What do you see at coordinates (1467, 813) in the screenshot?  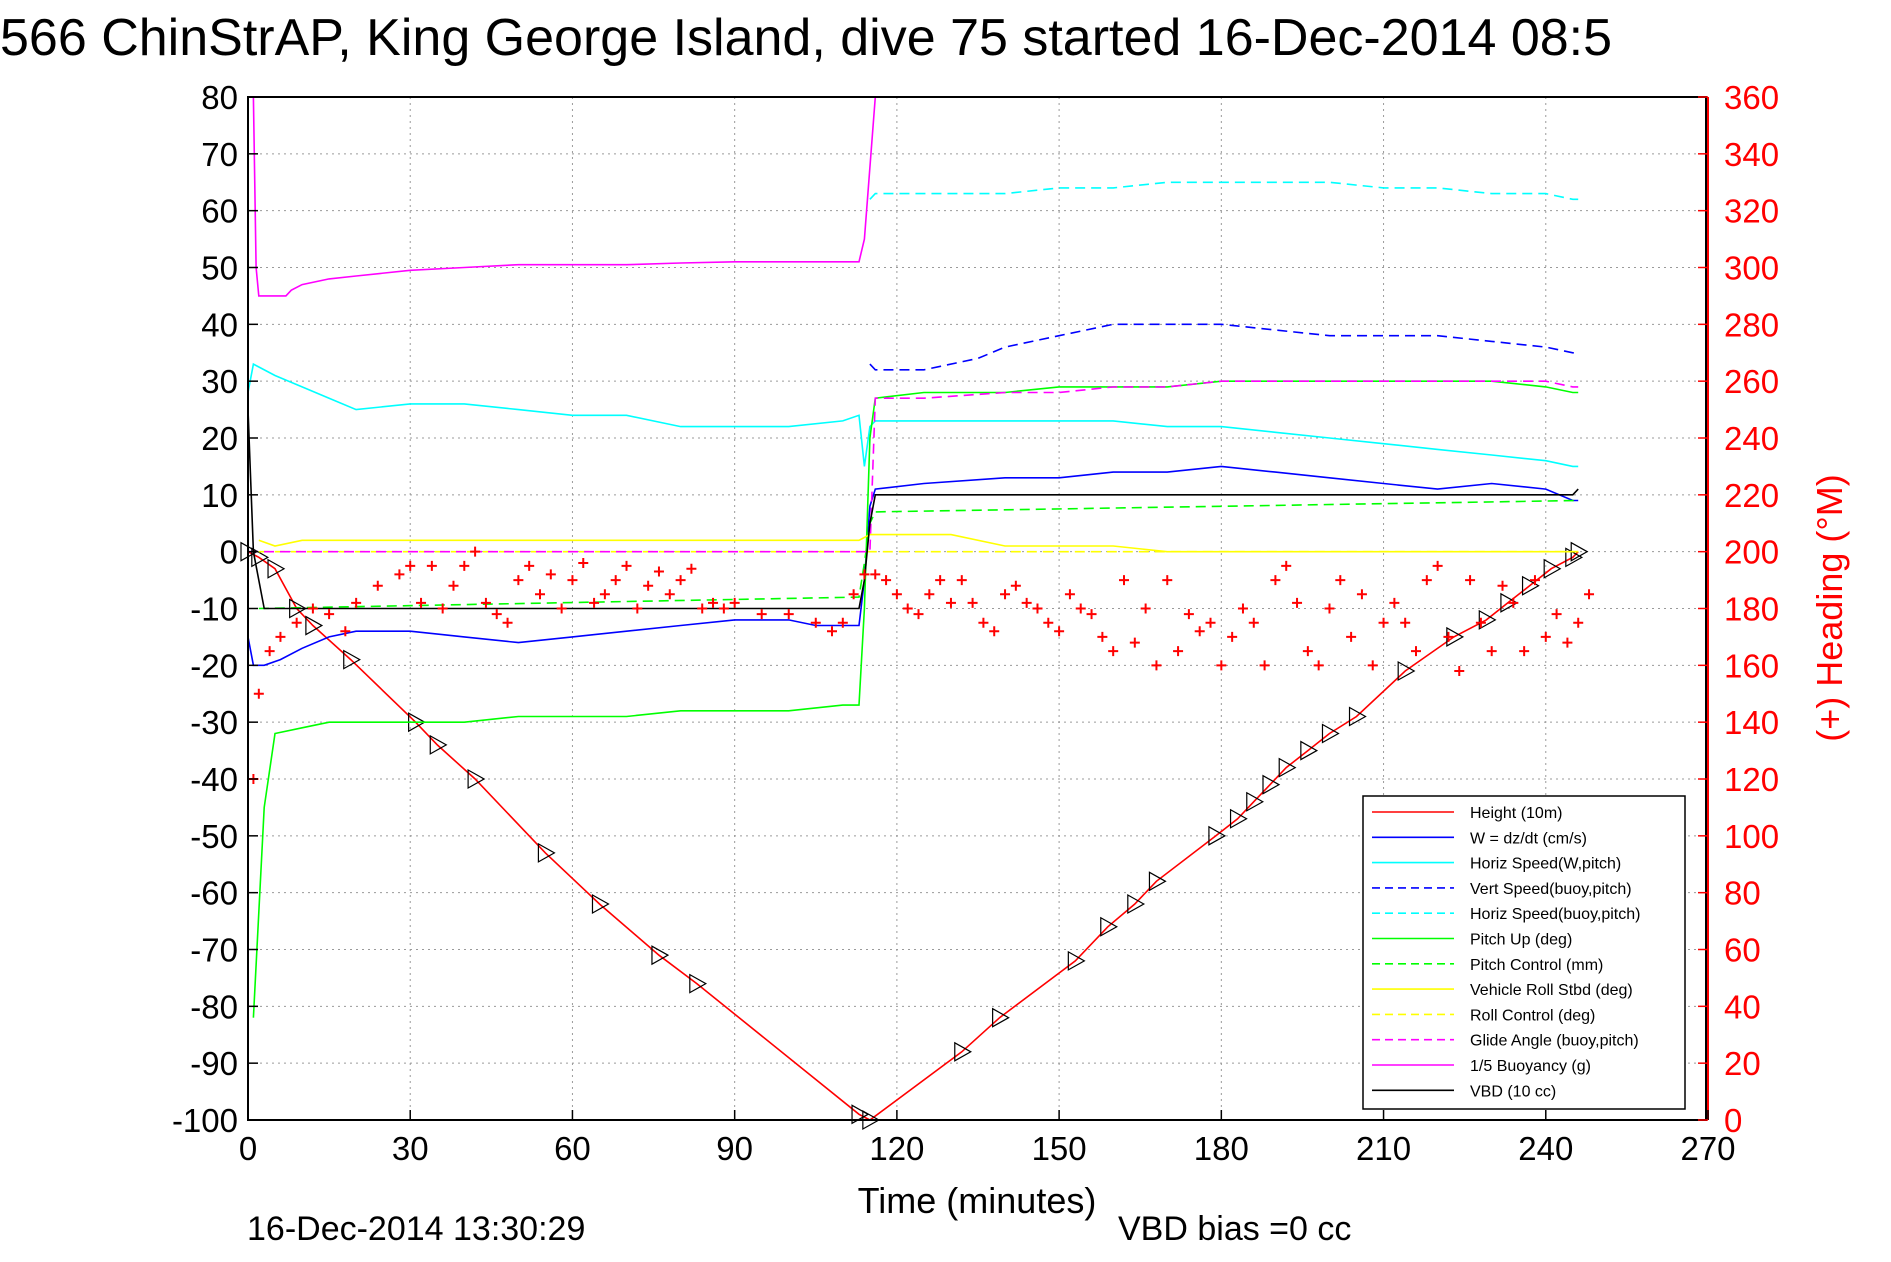 I see `legend-entry-height-10m: Height (10m)` at bounding box center [1467, 813].